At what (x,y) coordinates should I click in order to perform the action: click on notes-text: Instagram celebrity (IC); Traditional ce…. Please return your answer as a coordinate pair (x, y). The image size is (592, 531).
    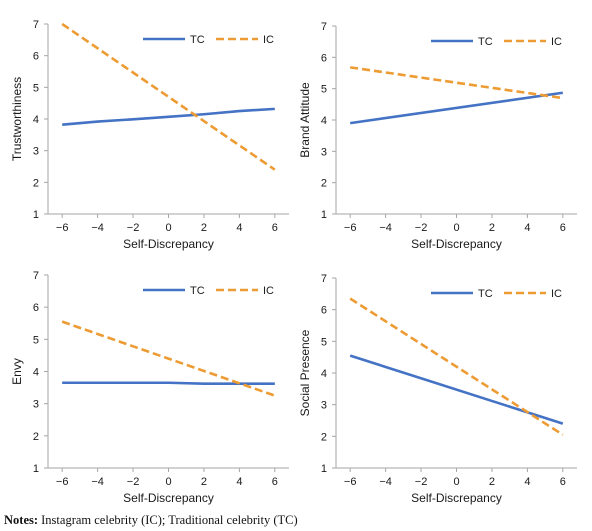
    Looking at the image, I should click on (168, 520).